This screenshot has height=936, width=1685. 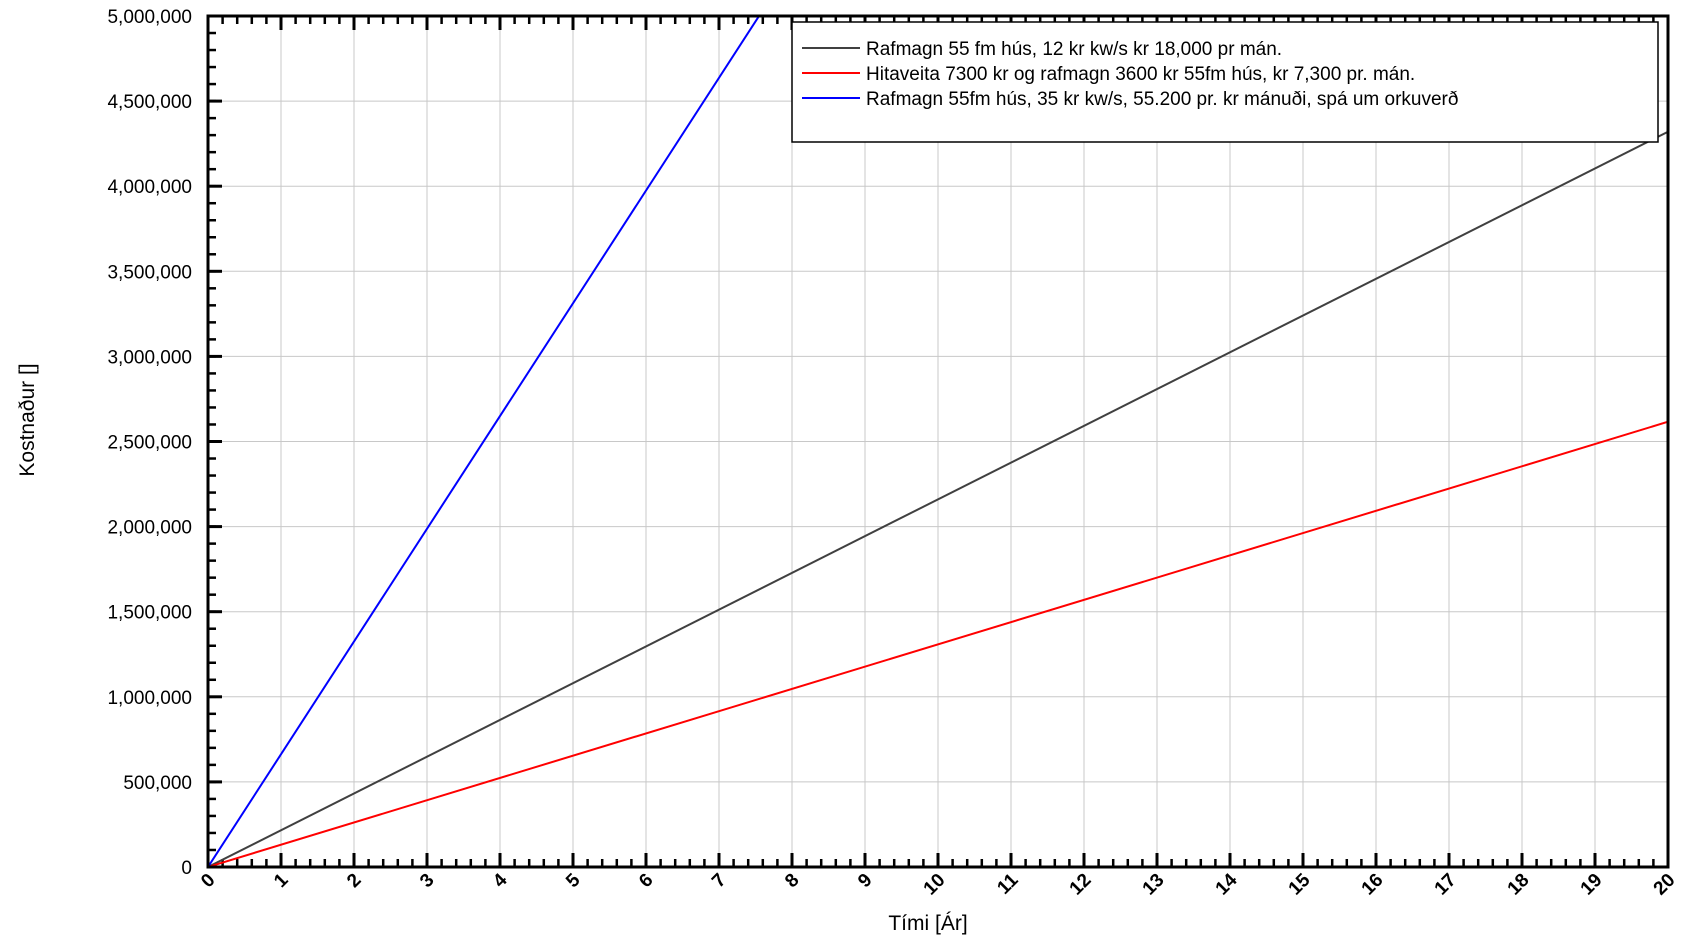 What do you see at coordinates (354, 881) in the screenshot?
I see `x-tick-label: 2` at bounding box center [354, 881].